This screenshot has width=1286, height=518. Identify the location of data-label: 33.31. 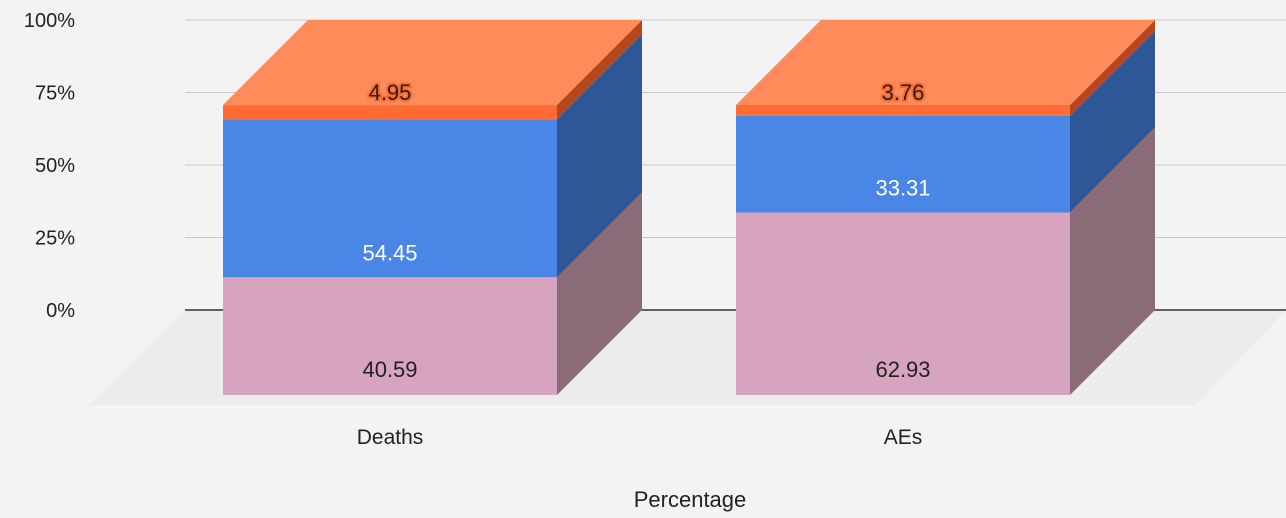
(902, 188).